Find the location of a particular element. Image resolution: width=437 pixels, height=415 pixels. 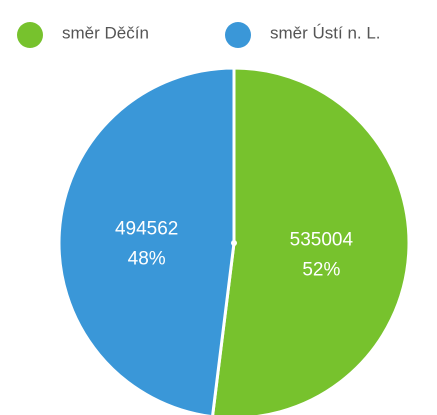

slice-value-label: 535004 is located at coordinates (322, 239).